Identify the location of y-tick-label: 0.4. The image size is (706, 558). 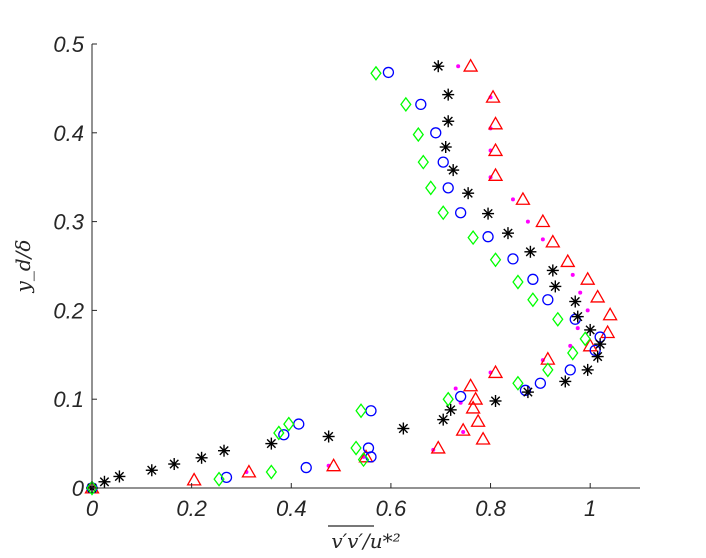
(68, 133).